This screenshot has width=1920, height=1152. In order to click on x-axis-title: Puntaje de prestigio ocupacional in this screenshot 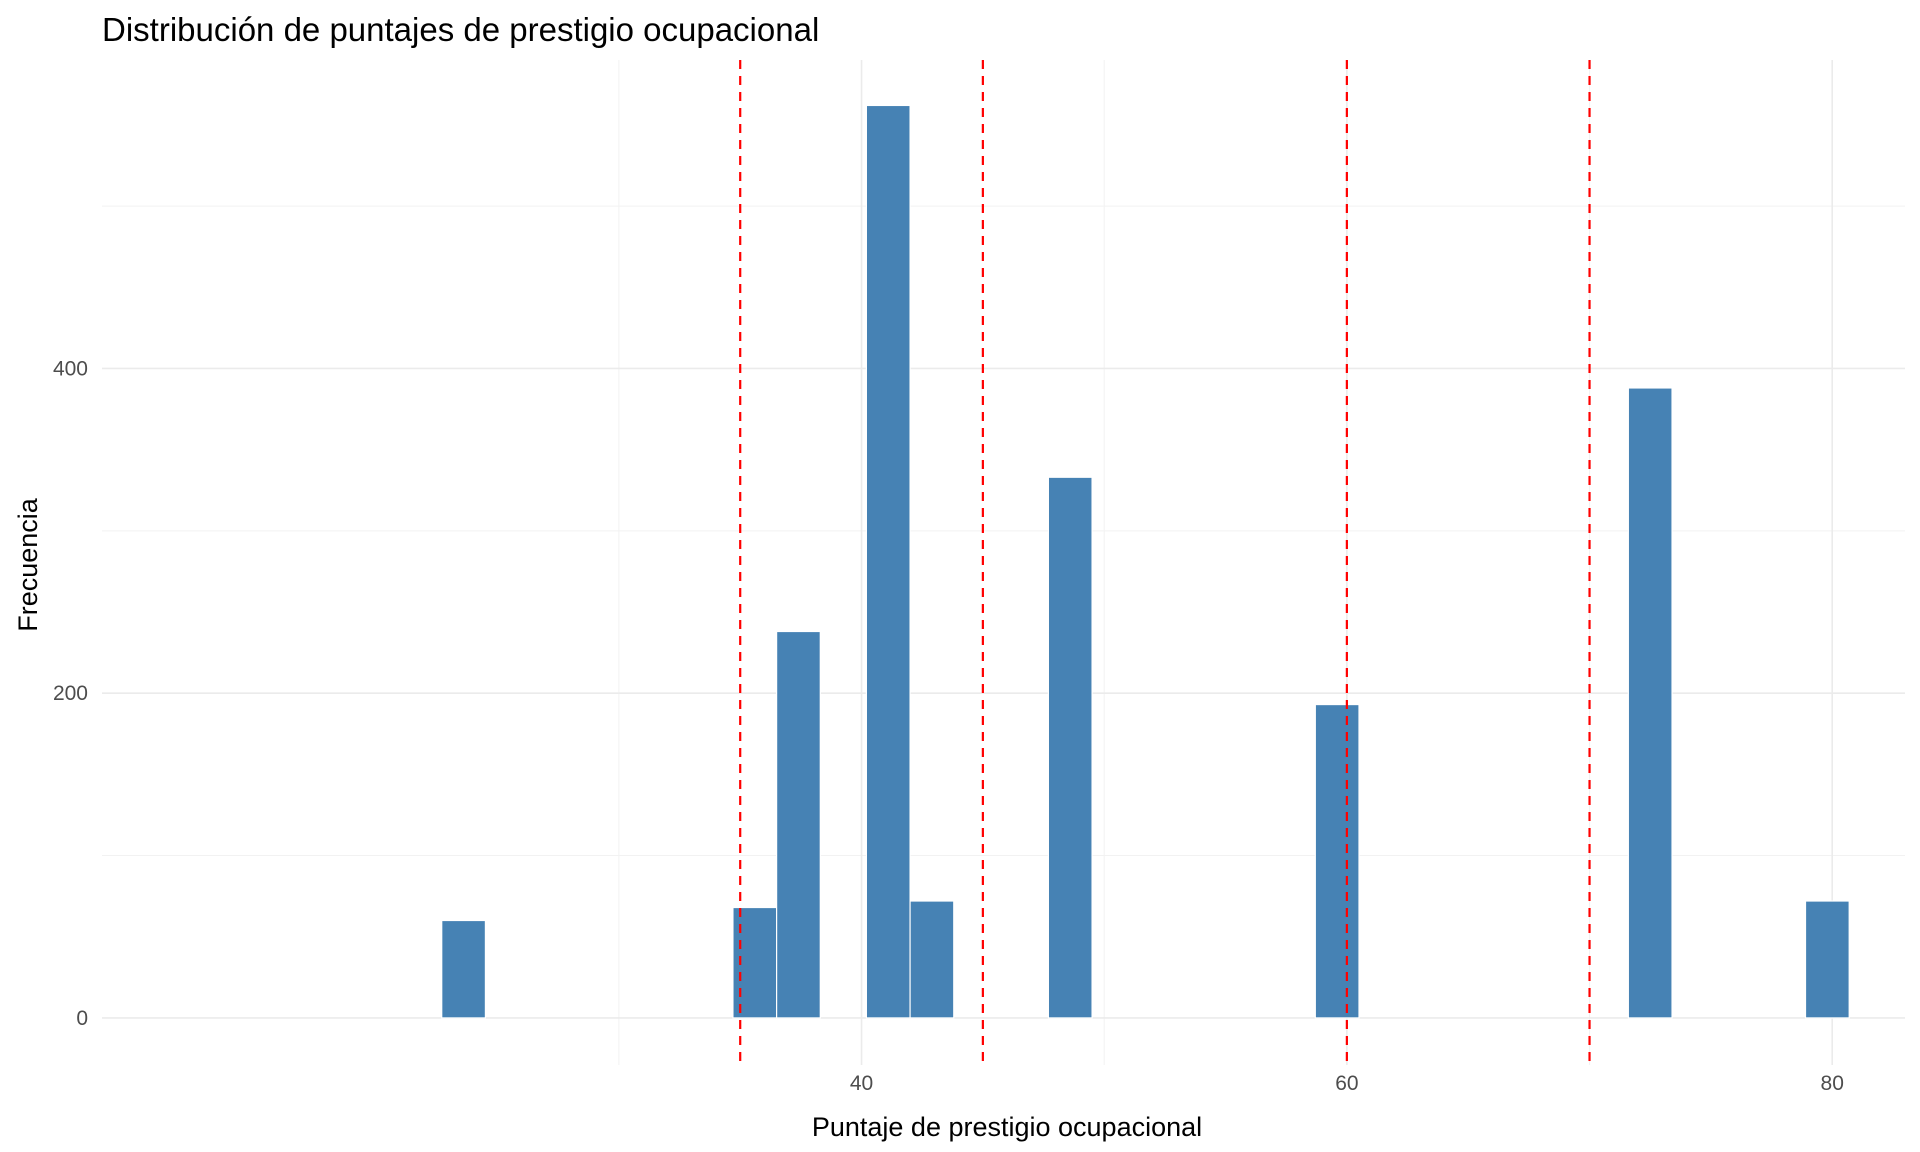, I will do `click(1007, 1127)`.